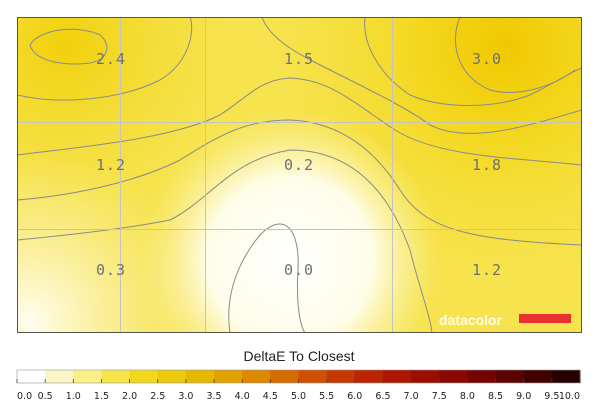 The height and width of the screenshot is (410, 597). What do you see at coordinates (551, 396) in the screenshot?
I see `colorbar-tick-label: 9.5` at bounding box center [551, 396].